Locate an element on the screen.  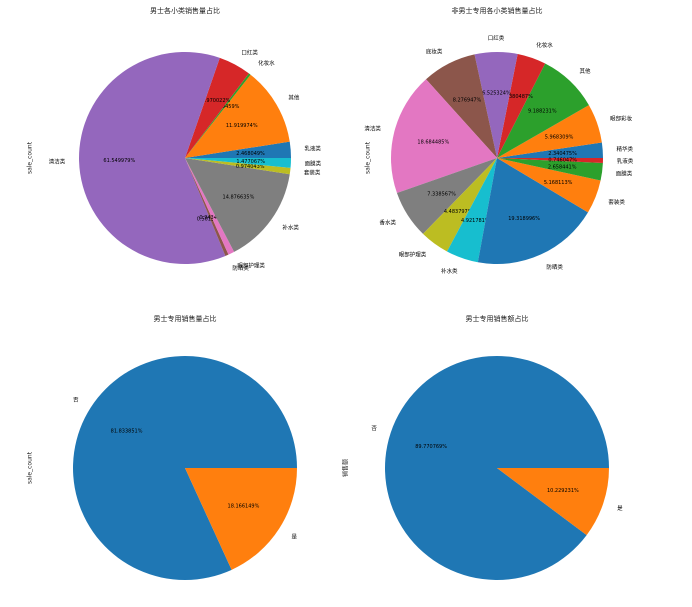
slice-percent-label: 11.919974% is located at coordinates (242, 126).